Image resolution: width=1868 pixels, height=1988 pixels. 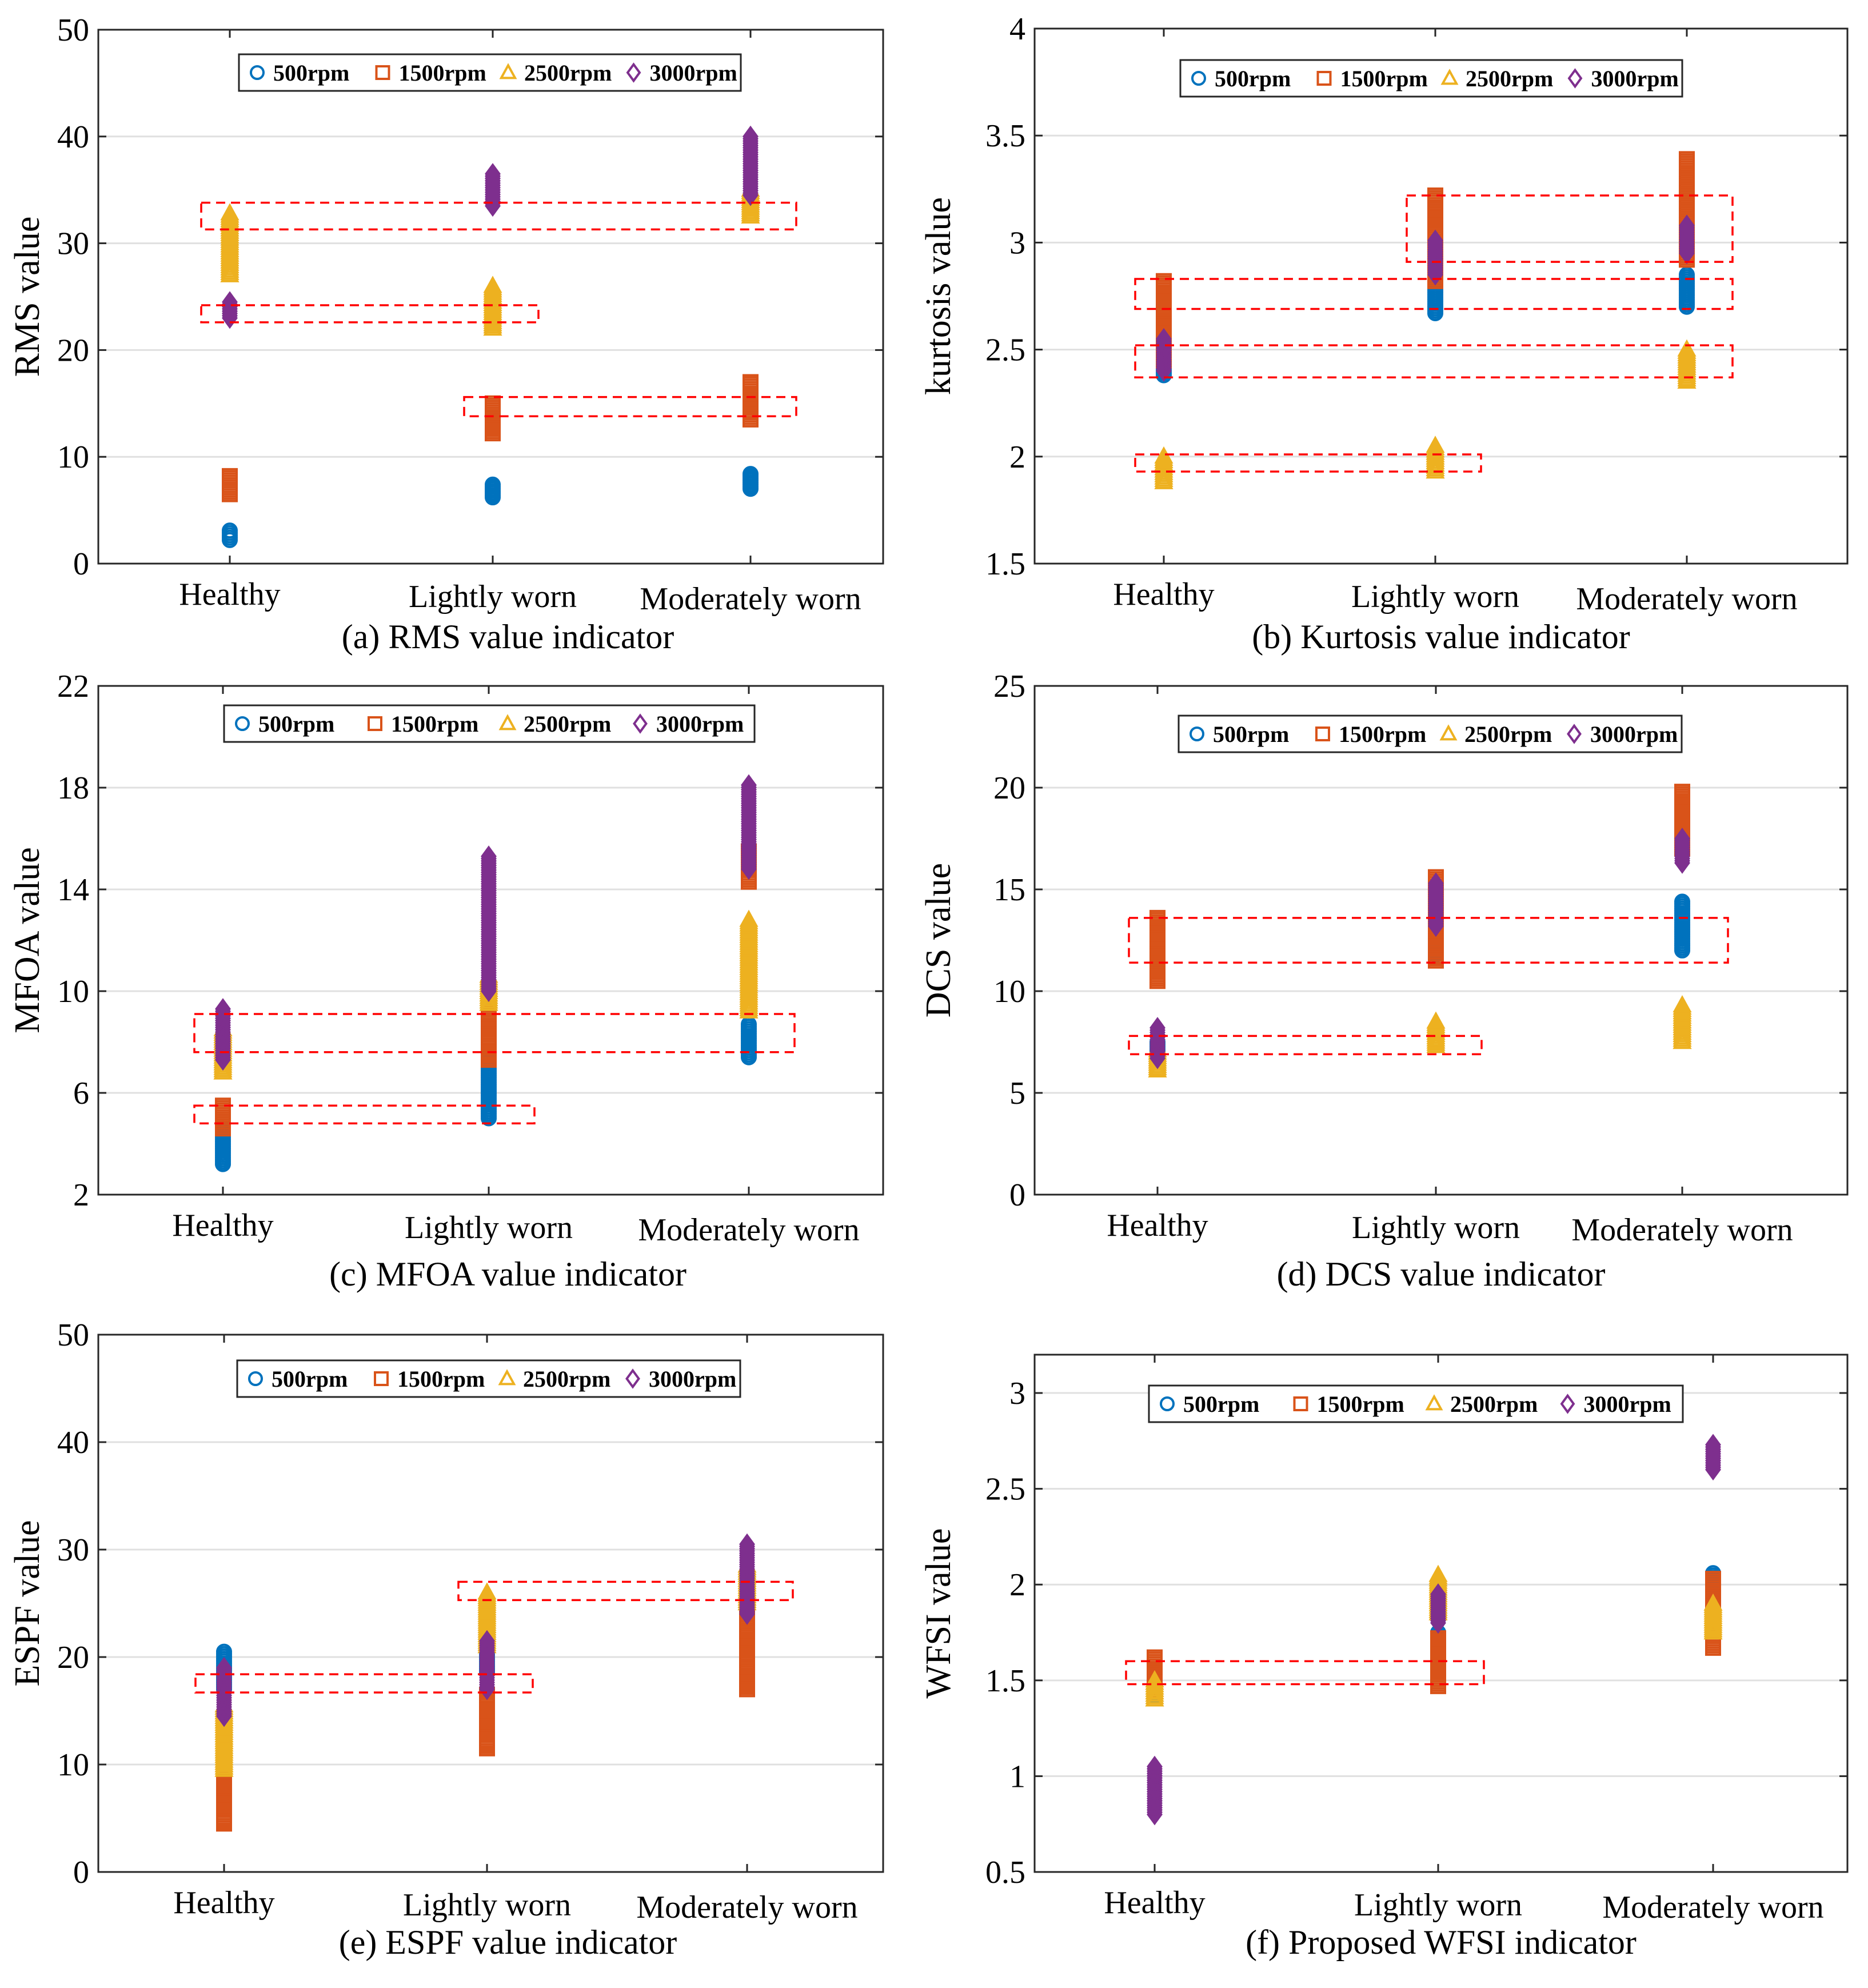 I want to click on x-category-label: Moderately worn, so click(x=748, y=1230).